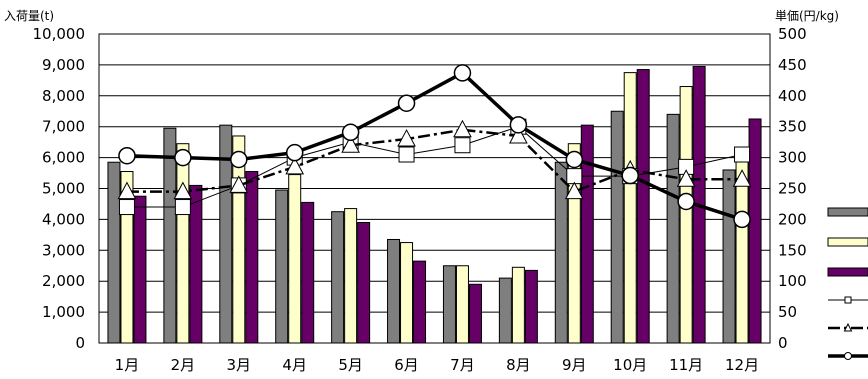 The image size is (868, 379). What do you see at coordinates (792, 281) in the screenshot?
I see `right-axis-tick-label: 100` at bounding box center [792, 281].